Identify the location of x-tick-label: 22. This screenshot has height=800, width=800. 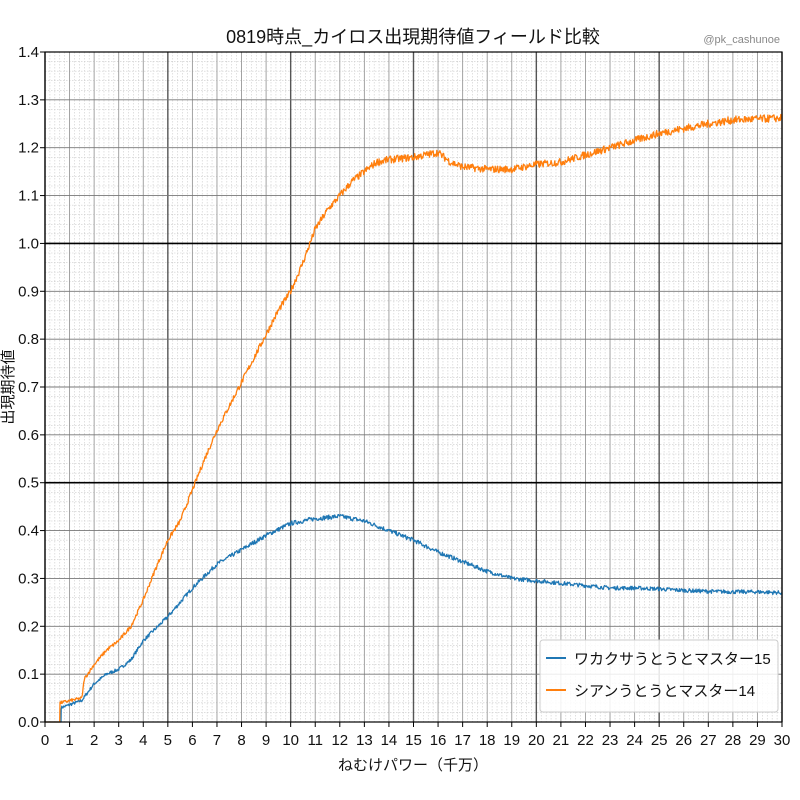
(585, 740).